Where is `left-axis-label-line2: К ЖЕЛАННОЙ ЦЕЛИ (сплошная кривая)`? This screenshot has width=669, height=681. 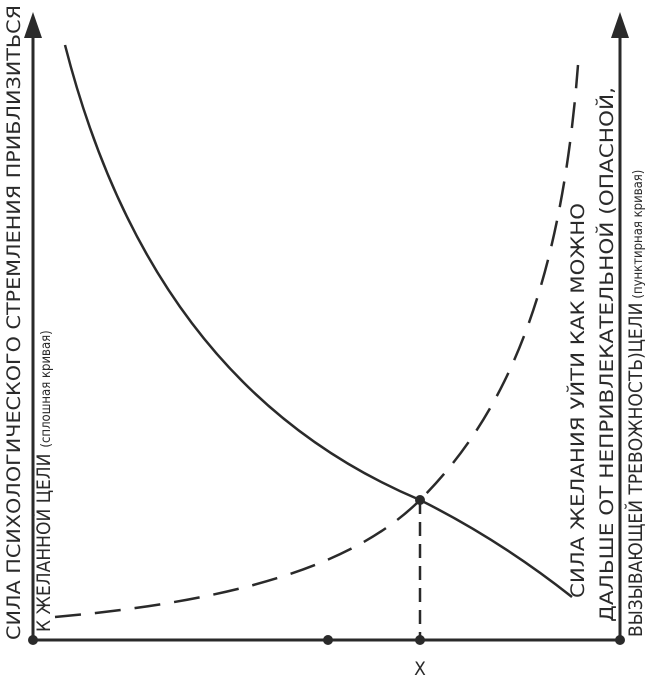 left-axis-label-line2: К ЖЕЛАННОЙ ЦЕЛИ (сплошная кривая) is located at coordinates (43, 481).